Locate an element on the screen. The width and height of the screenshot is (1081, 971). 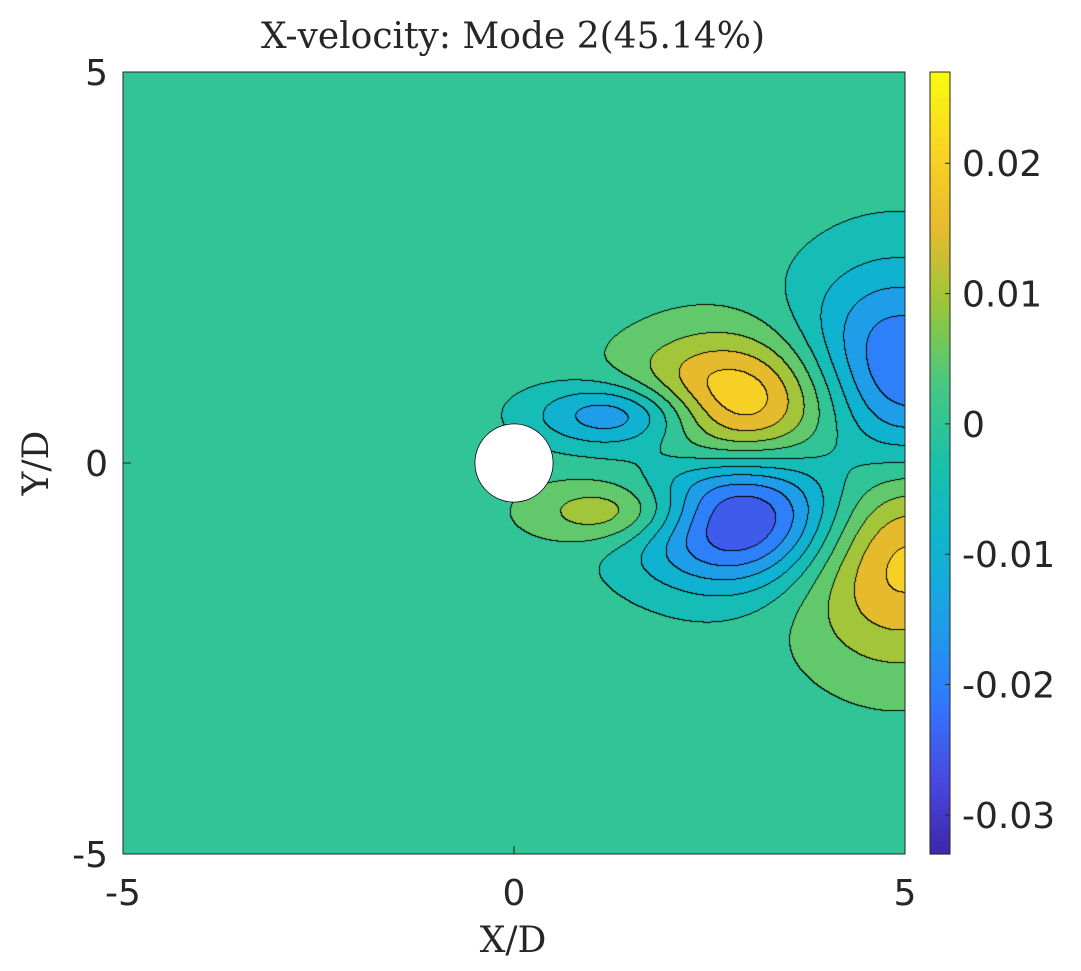
x-tick-label: -5 is located at coordinates (123, 893).